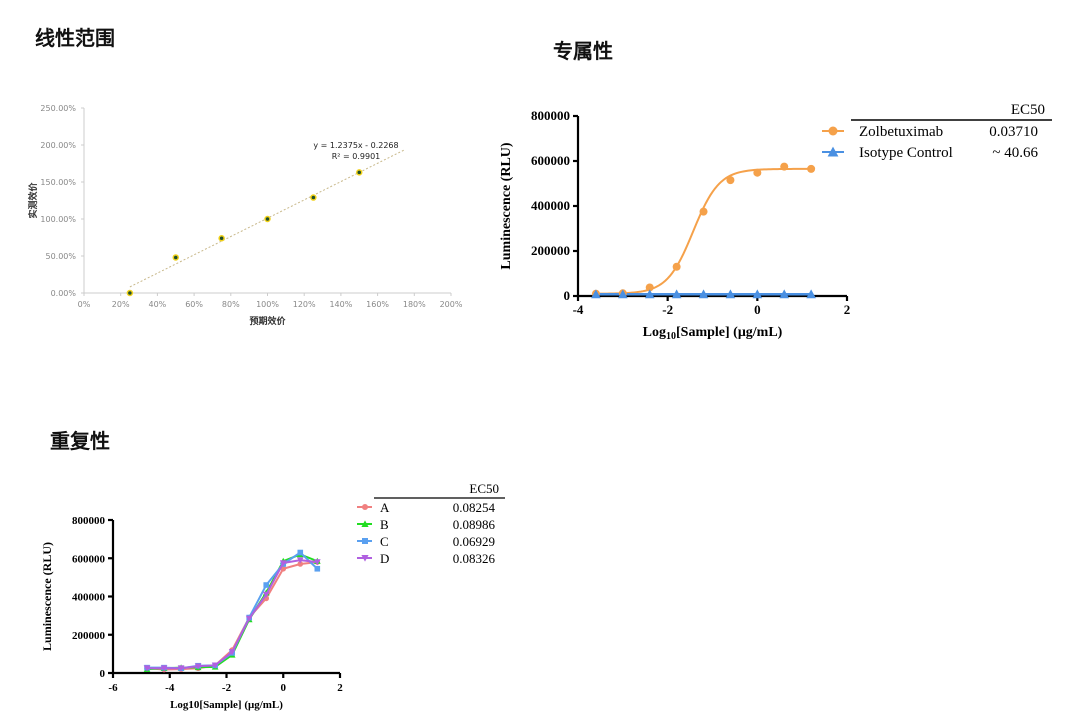  What do you see at coordinates (340, 304) in the screenshot?
I see `x-tick-label: 140%` at bounding box center [340, 304].